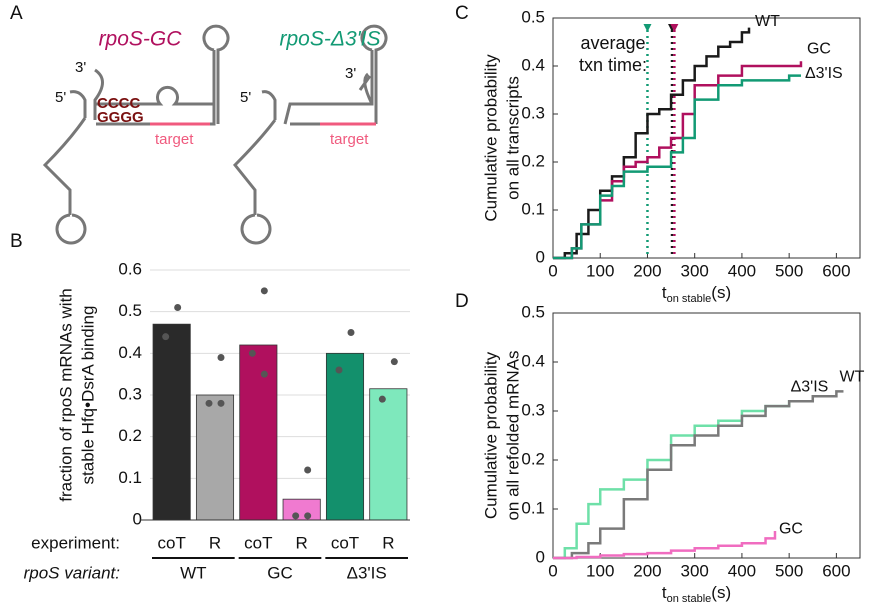 The image size is (881, 606). What do you see at coordinates (193, 572) in the screenshot?
I see `group-label: WT` at bounding box center [193, 572].